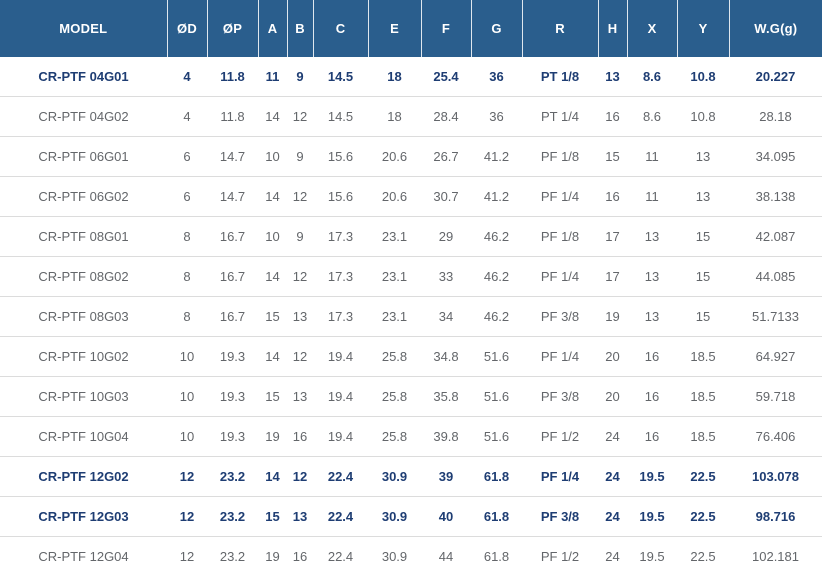 Image resolution: width=822 pixels, height=574 pixels. What do you see at coordinates (775, 156) in the screenshot?
I see `value-cell: 34.095` at bounding box center [775, 156].